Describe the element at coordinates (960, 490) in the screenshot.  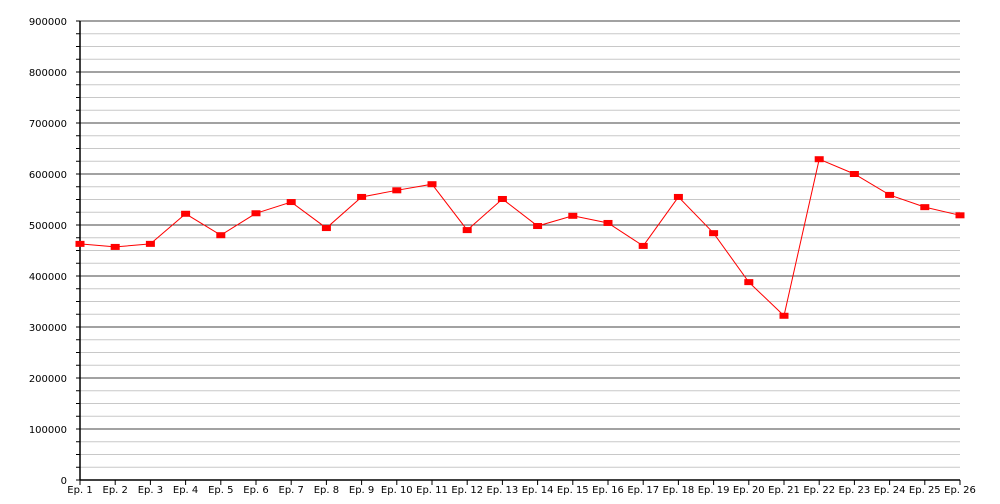
I see `x-tick-label: Ep. 26` at that location.